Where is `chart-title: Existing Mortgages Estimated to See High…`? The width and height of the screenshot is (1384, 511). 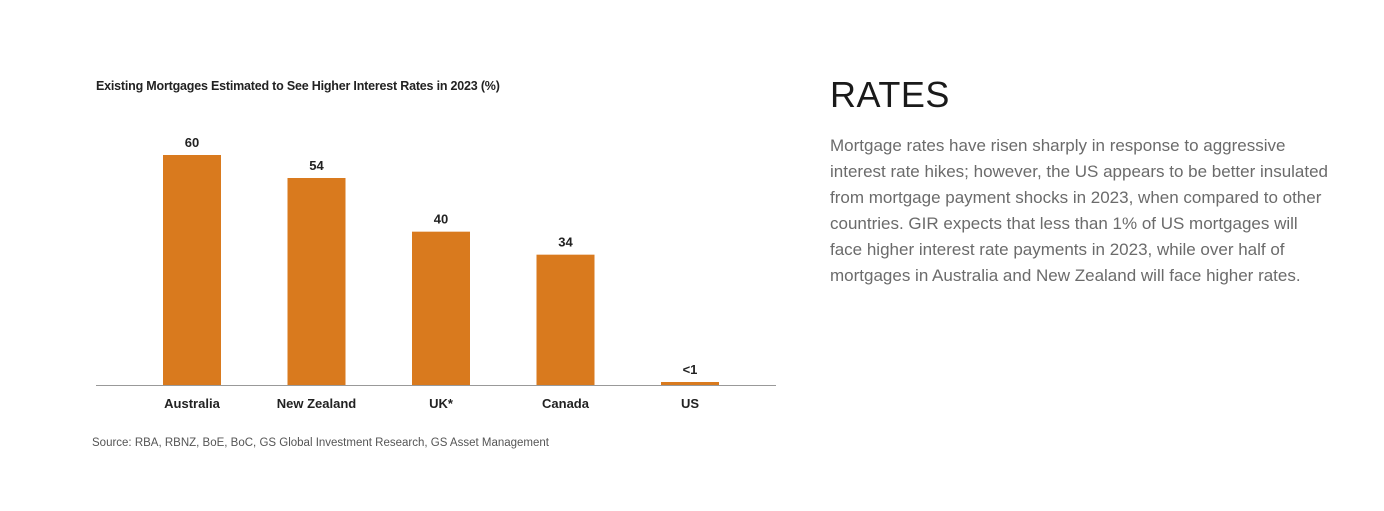
chart-title: Existing Mortgages Estimated to See High… is located at coordinates (298, 86).